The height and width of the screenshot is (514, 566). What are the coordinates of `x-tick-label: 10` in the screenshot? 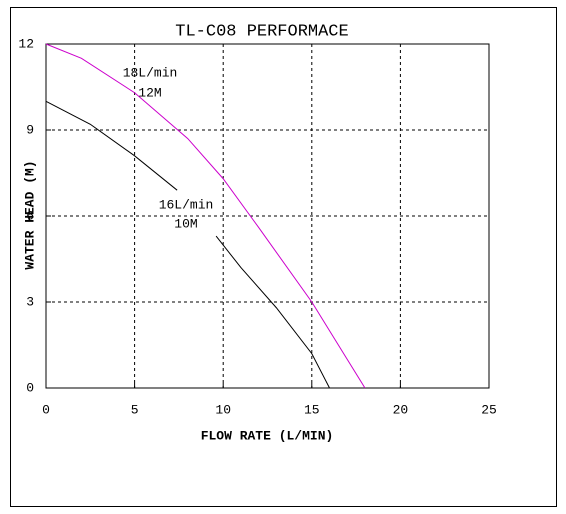 It's located at (223, 409).